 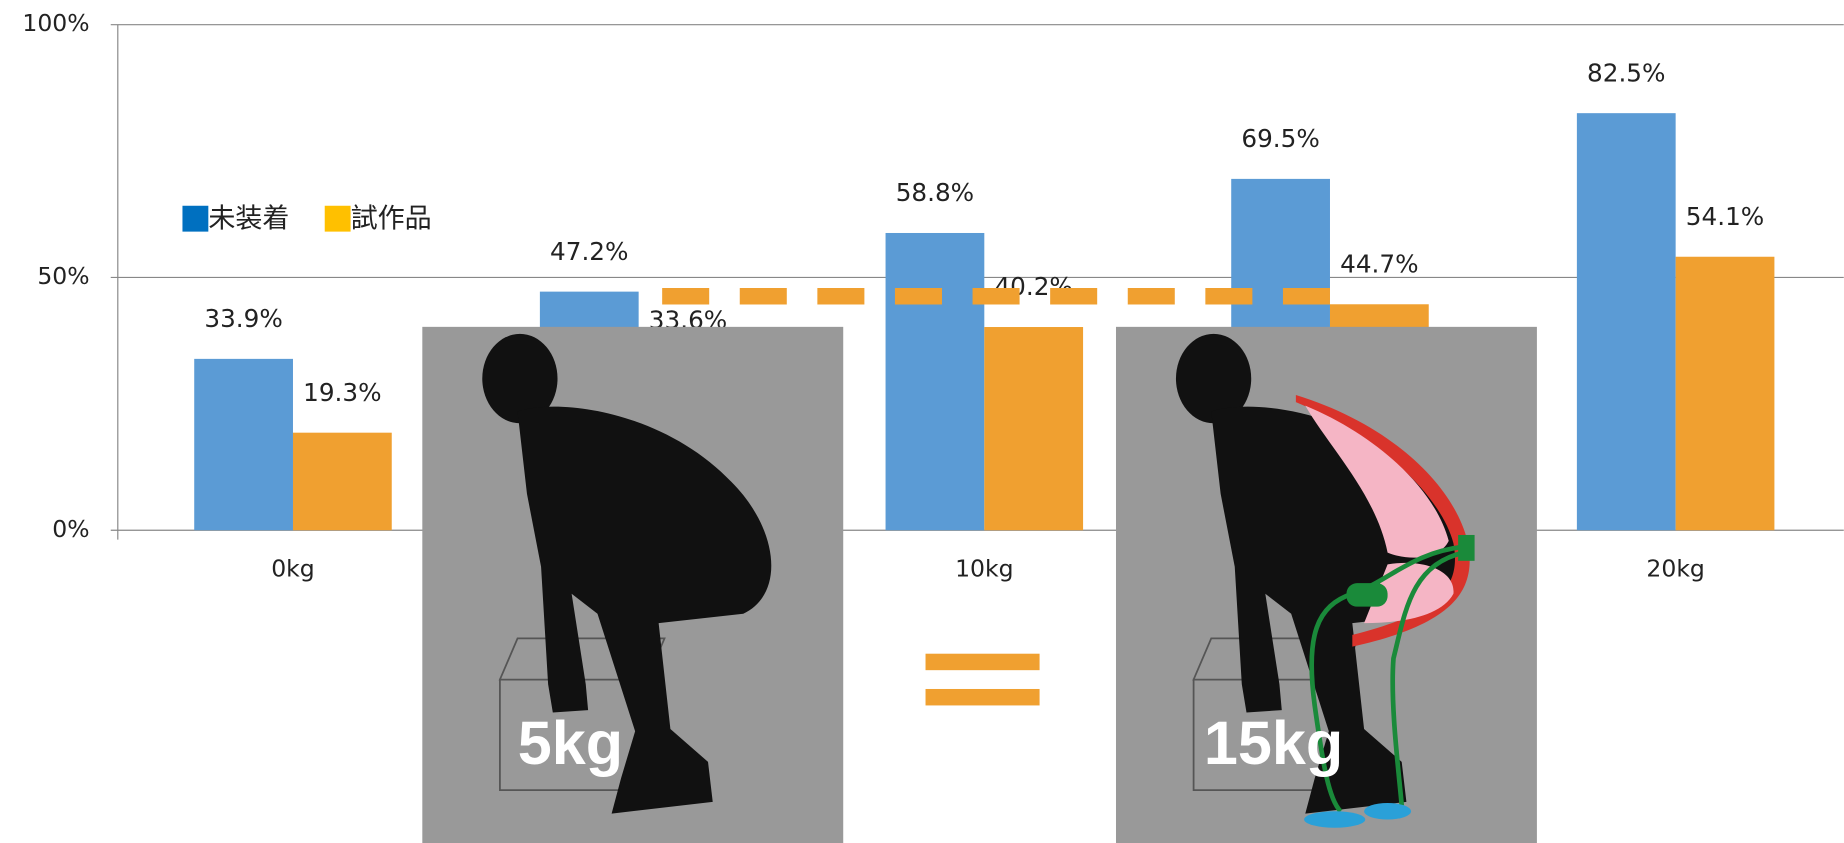 What do you see at coordinates (248, 218) in the screenshot?
I see `legend-label: 未装着` at bounding box center [248, 218].